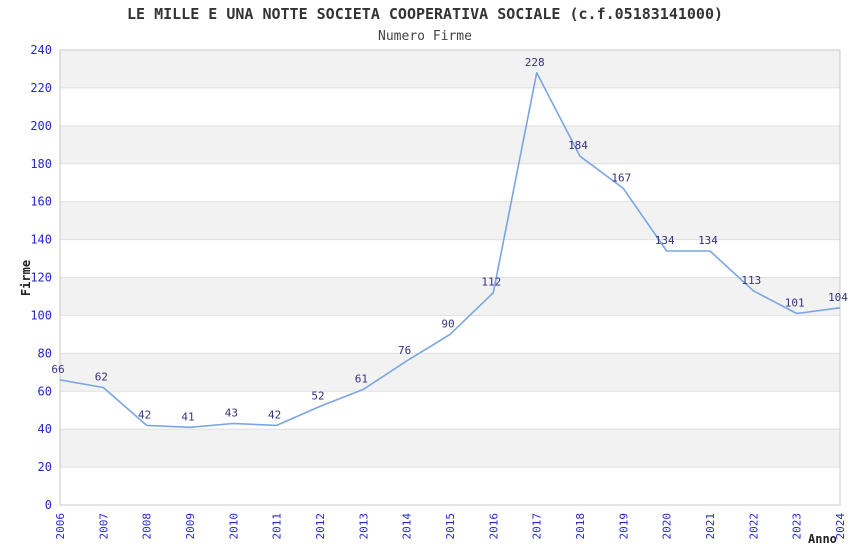  What do you see at coordinates (425, 36) in the screenshot?
I see `chart-subtitle: Numero Firme` at bounding box center [425, 36].